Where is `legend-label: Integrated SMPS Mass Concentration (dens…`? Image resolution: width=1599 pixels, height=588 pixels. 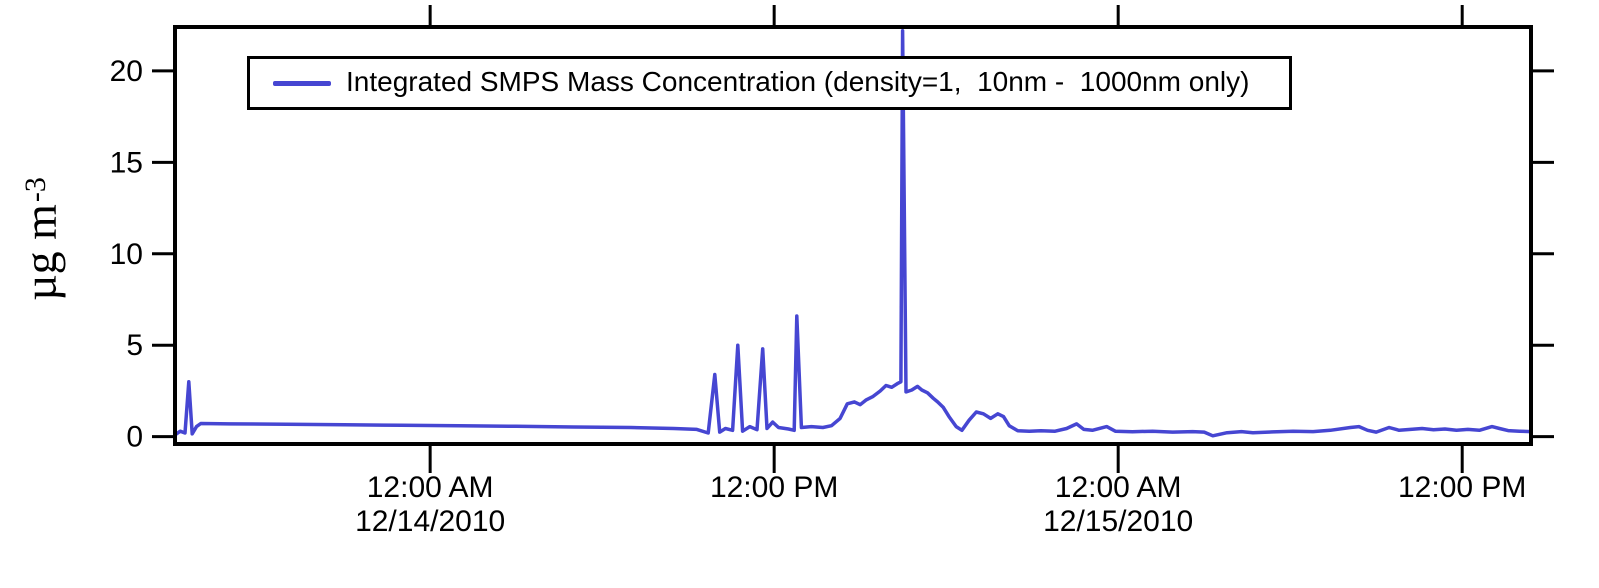 legend-label: Integrated SMPS Mass Concentration (dens… is located at coordinates (798, 81).